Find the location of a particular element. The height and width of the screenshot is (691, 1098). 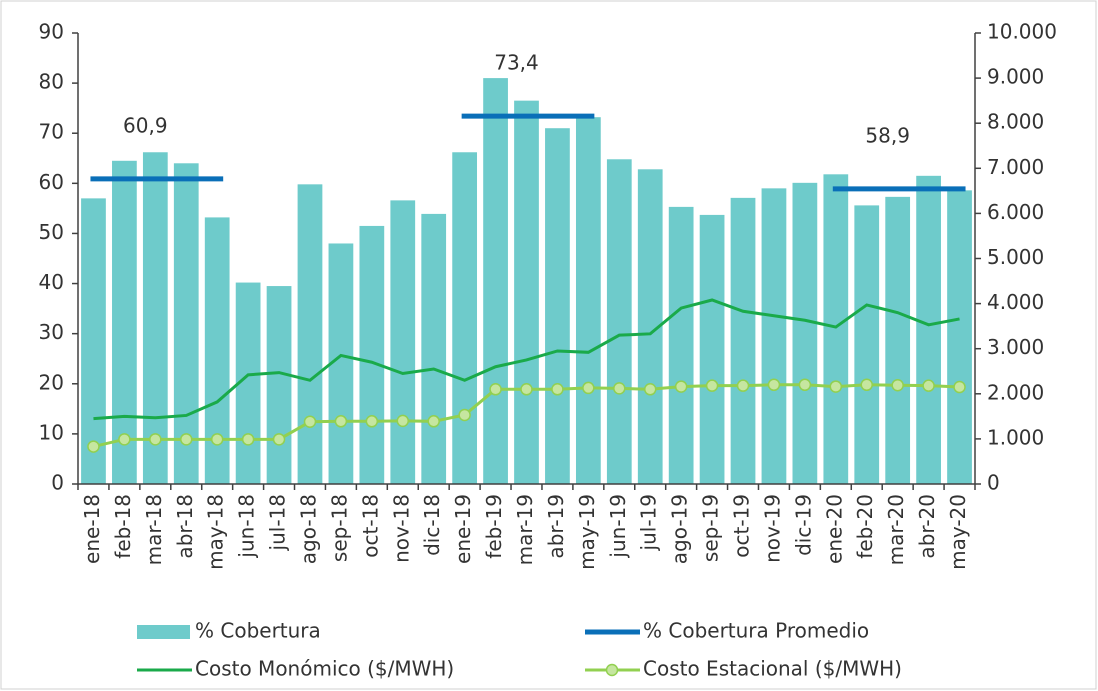

x-tick-label: sep-19 is located at coordinates (711, 528).